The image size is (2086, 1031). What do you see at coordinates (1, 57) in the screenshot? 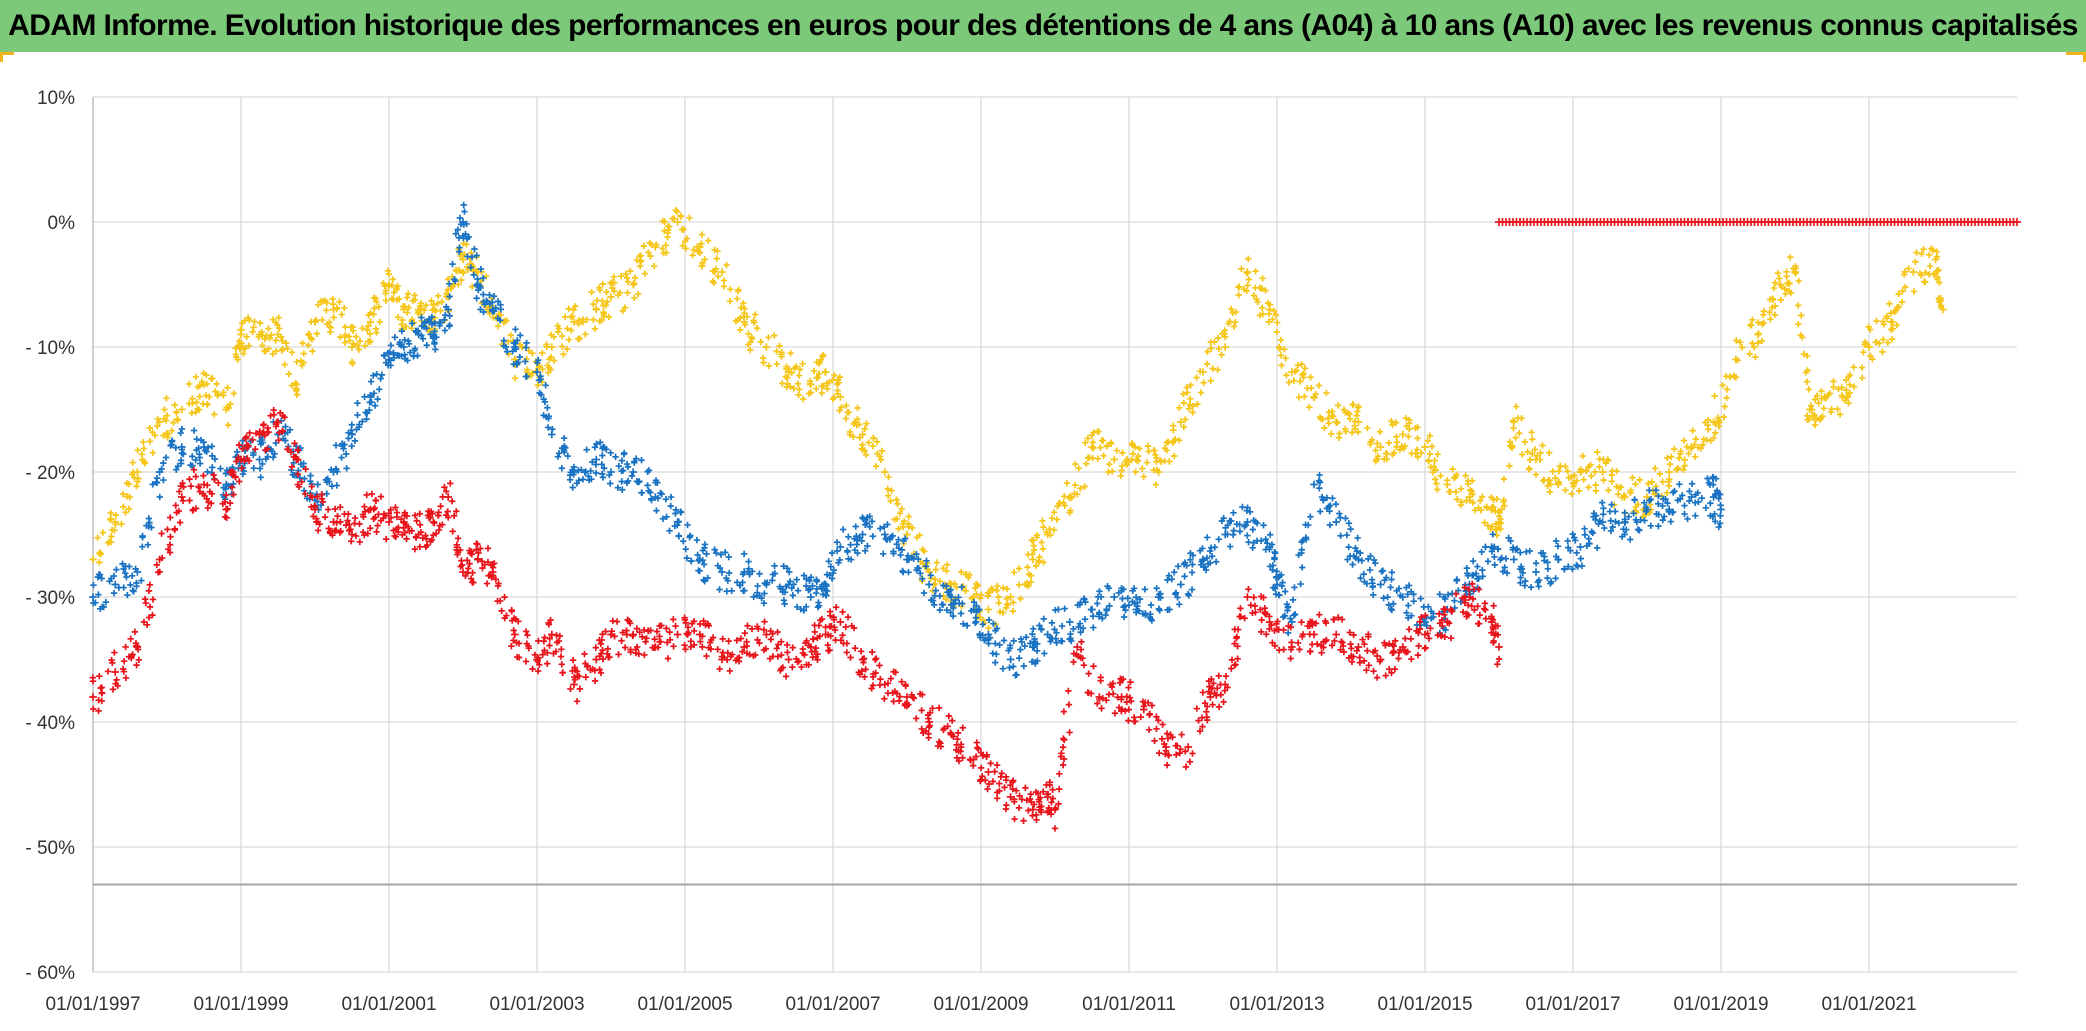
I see `corner-accent-left-side` at bounding box center [1, 57].